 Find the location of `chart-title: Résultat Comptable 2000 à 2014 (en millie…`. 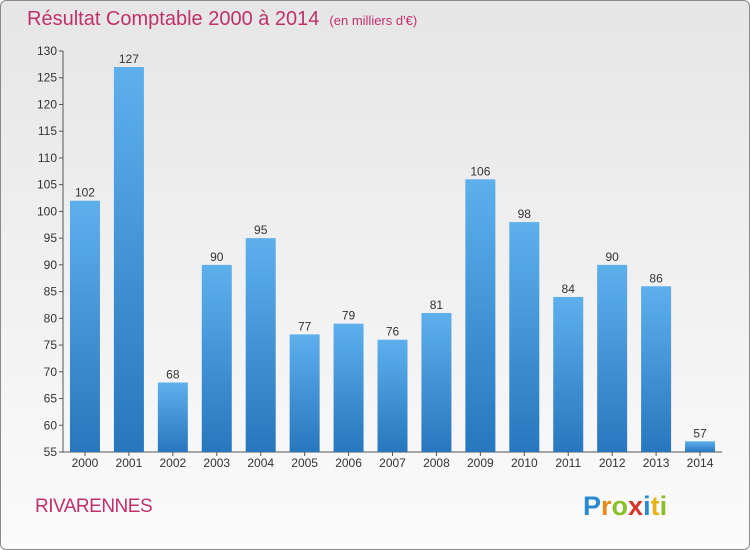

chart-title: Résultat Comptable 2000 à 2014 (en millie… is located at coordinates (222, 19).